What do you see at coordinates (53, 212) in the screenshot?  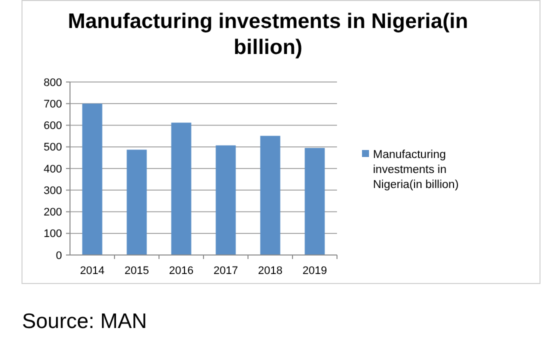 I see `y-tick-label: 200` at bounding box center [53, 212].